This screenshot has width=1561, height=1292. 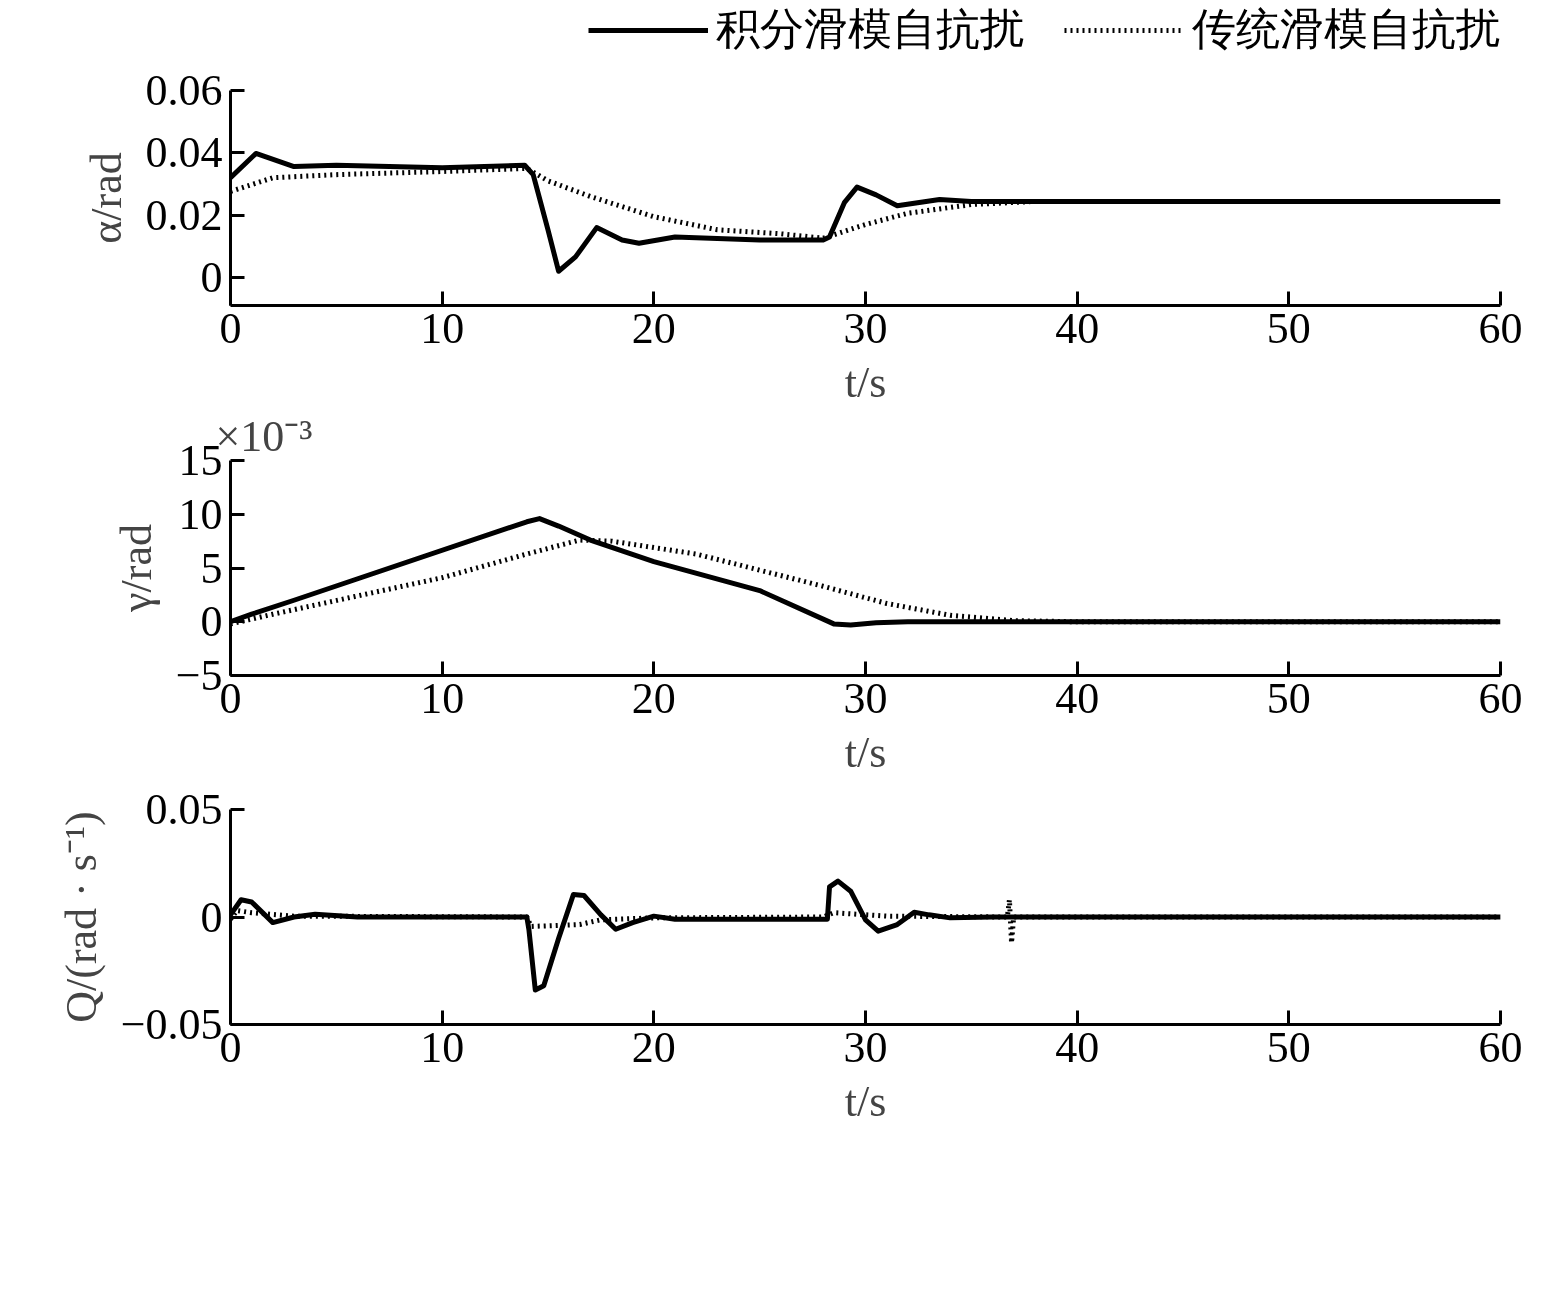 I want to click on y-axis-title: γ/rad, so click(x=136, y=568).